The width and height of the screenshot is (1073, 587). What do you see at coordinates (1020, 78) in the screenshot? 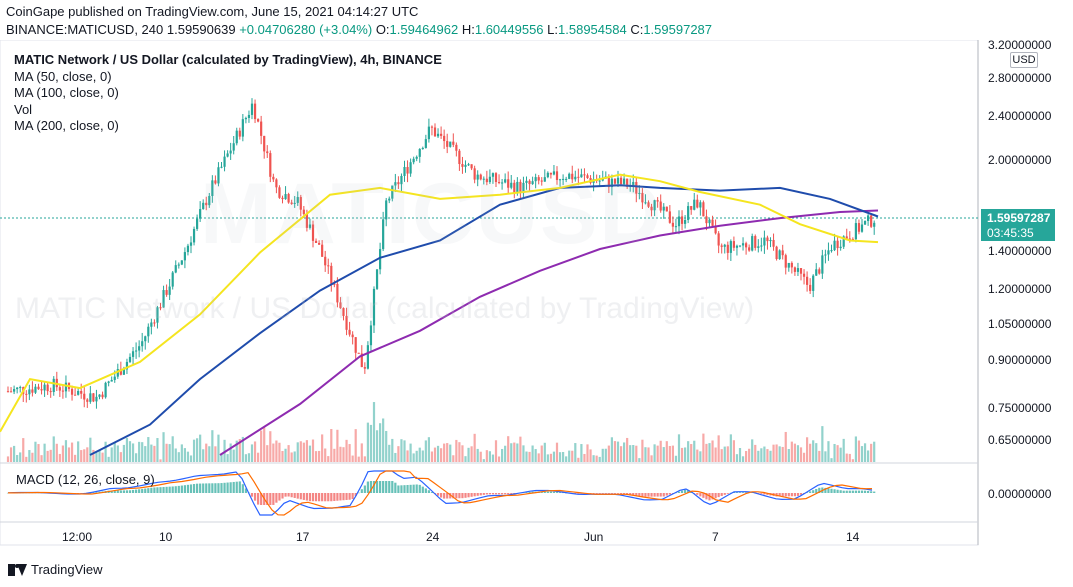
I see `price-tick: 2.80000000` at bounding box center [1020, 78].